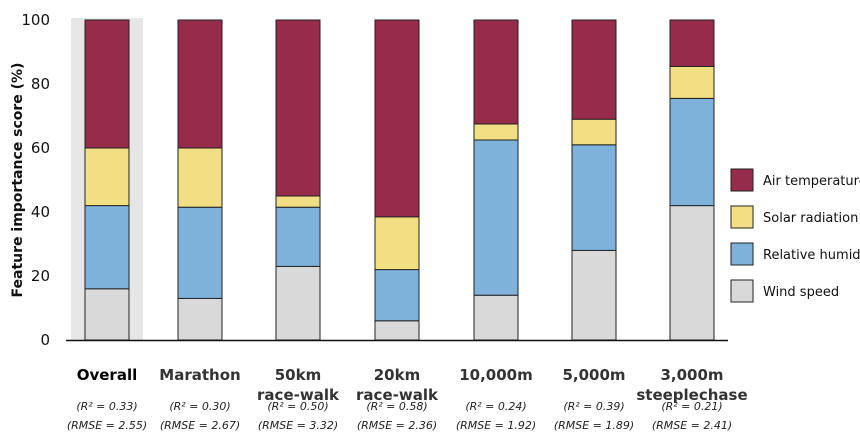 Image resolution: width=860 pixels, height=432 pixels. Describe the element at coordinates (691, 375) in the screenshot. I see `x-tick-label: 3,000m` at that location.